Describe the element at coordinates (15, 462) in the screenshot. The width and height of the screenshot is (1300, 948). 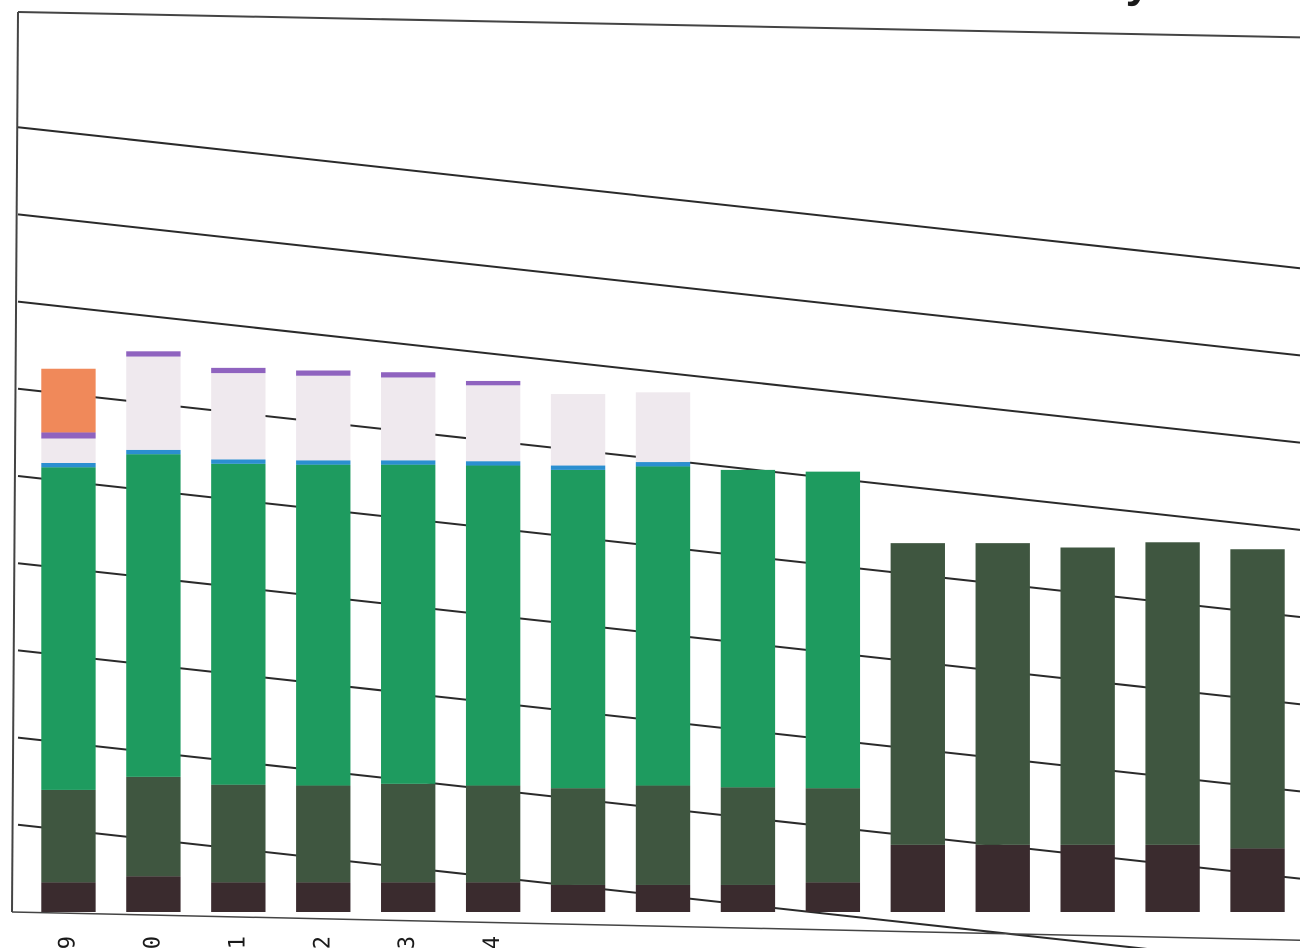
I see `y-axis-line` at that location.